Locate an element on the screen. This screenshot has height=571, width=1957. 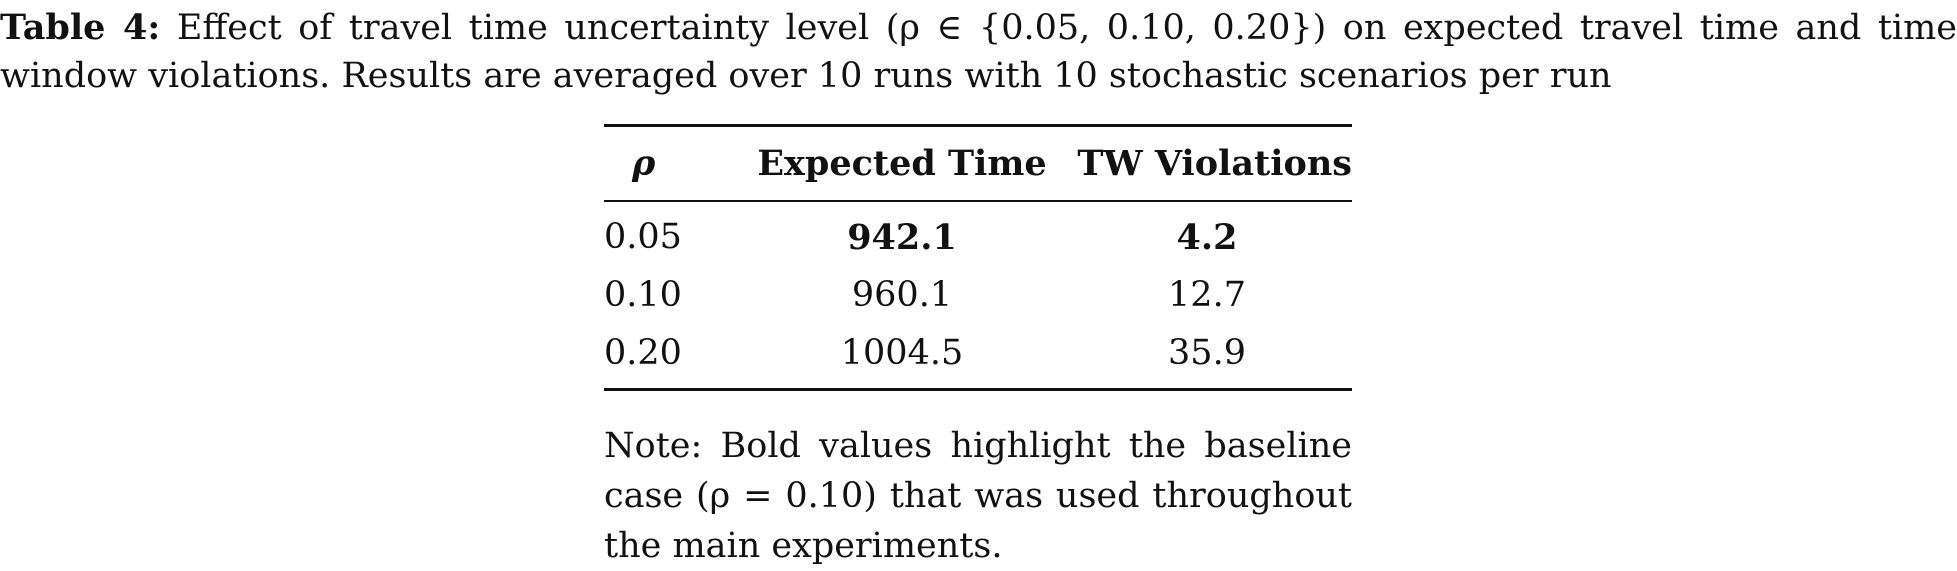
header-expected-time: Expected Time is located at coordinates (902, 163).